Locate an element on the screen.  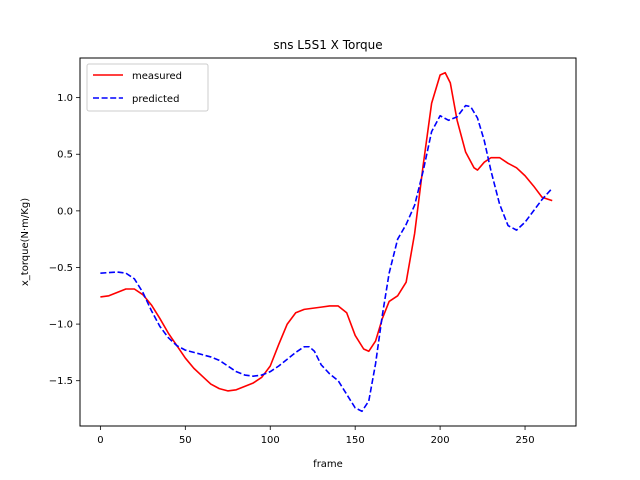
y-axis: −1.5 −1.0 −0.5 0.0 0.5 1.0 is located at coordinates (64, 240).